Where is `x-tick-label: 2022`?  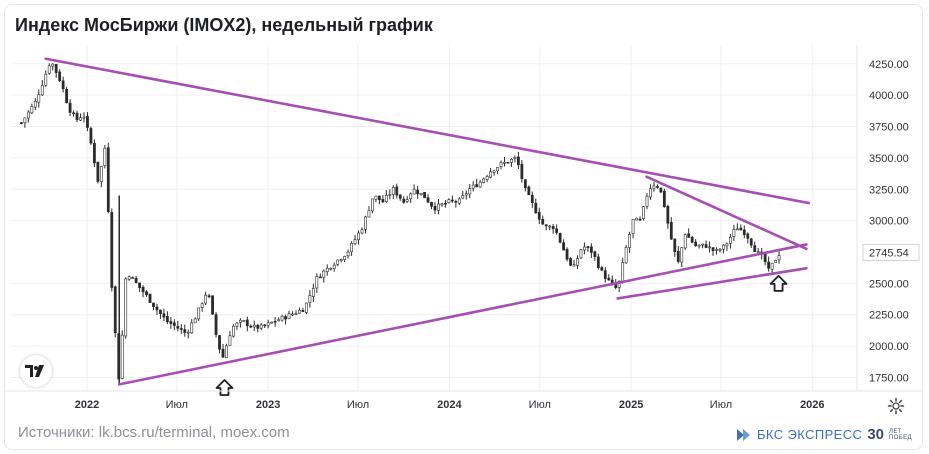
x-tick-label: 2022 is located at coordinates (87, 405).